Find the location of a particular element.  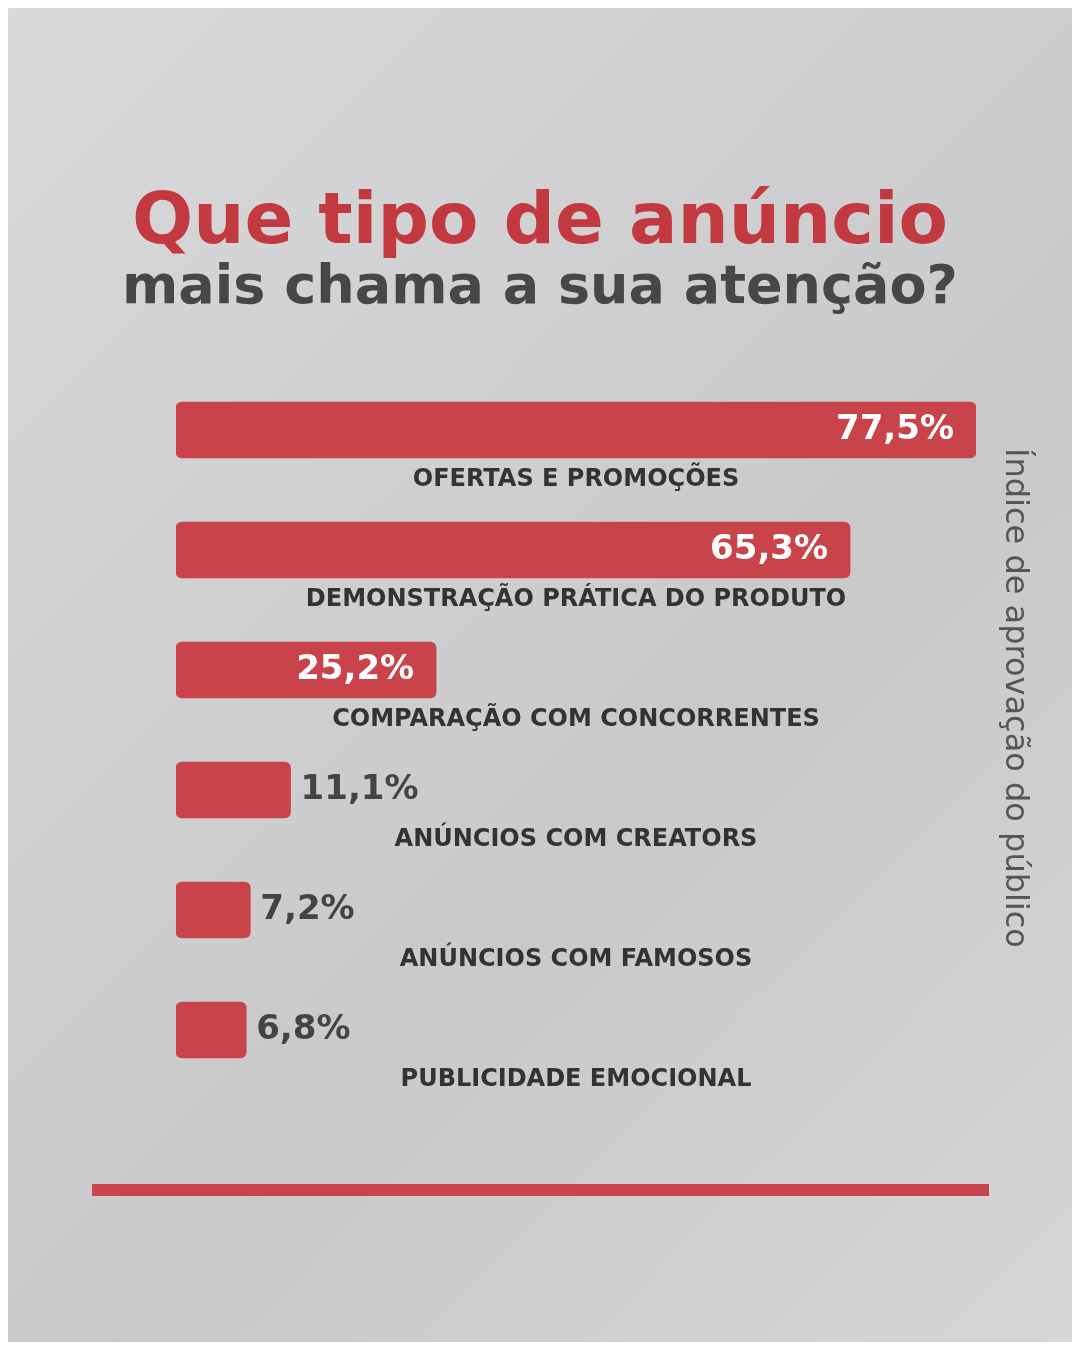

data-label: 11,1% is located at coordinates (359, 786).